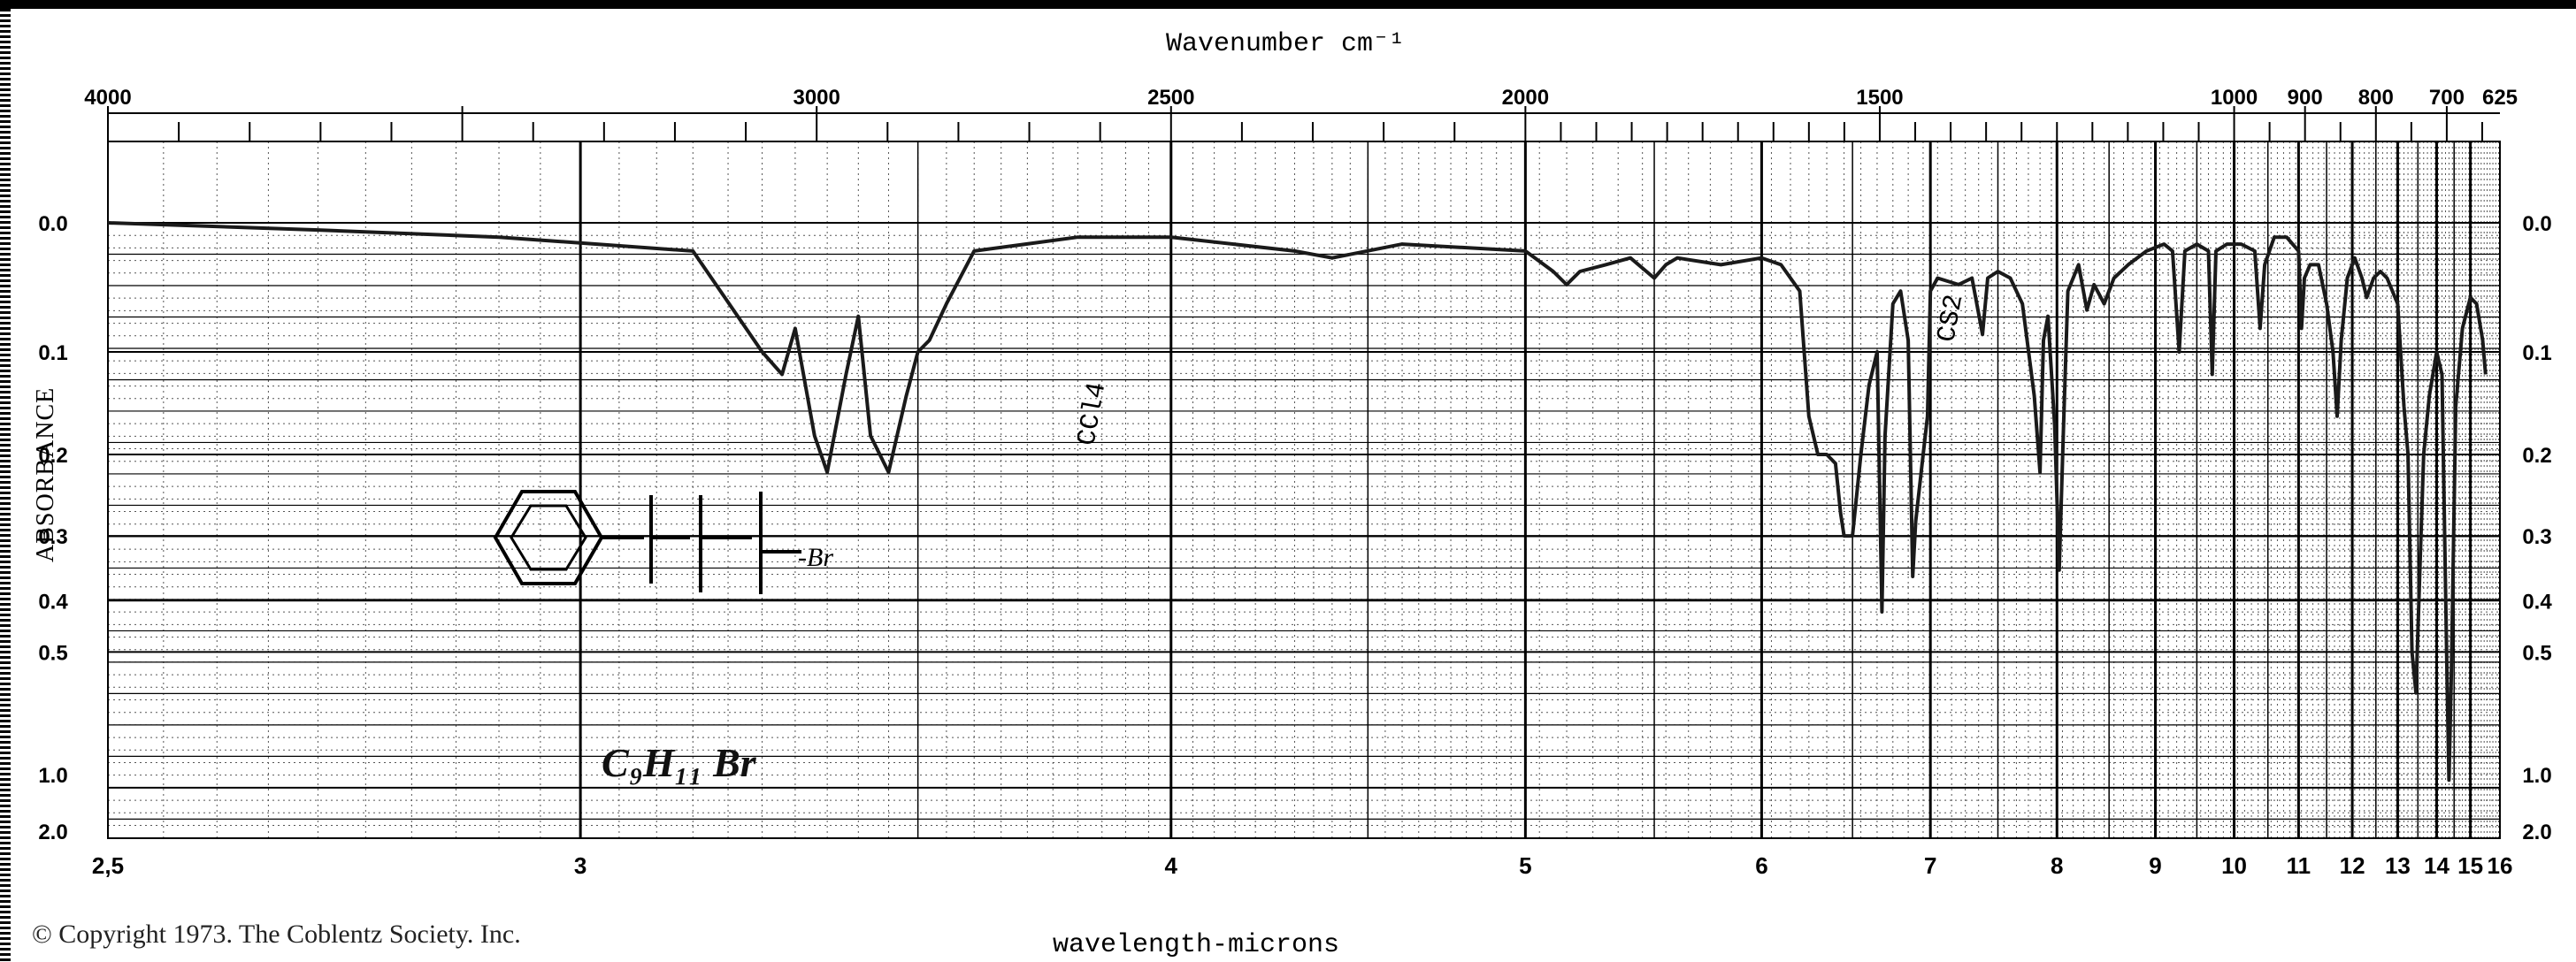  Describe the element at coordinates (2305, 98) in the screenshot. I see `top-tick-label: 900` at that location.